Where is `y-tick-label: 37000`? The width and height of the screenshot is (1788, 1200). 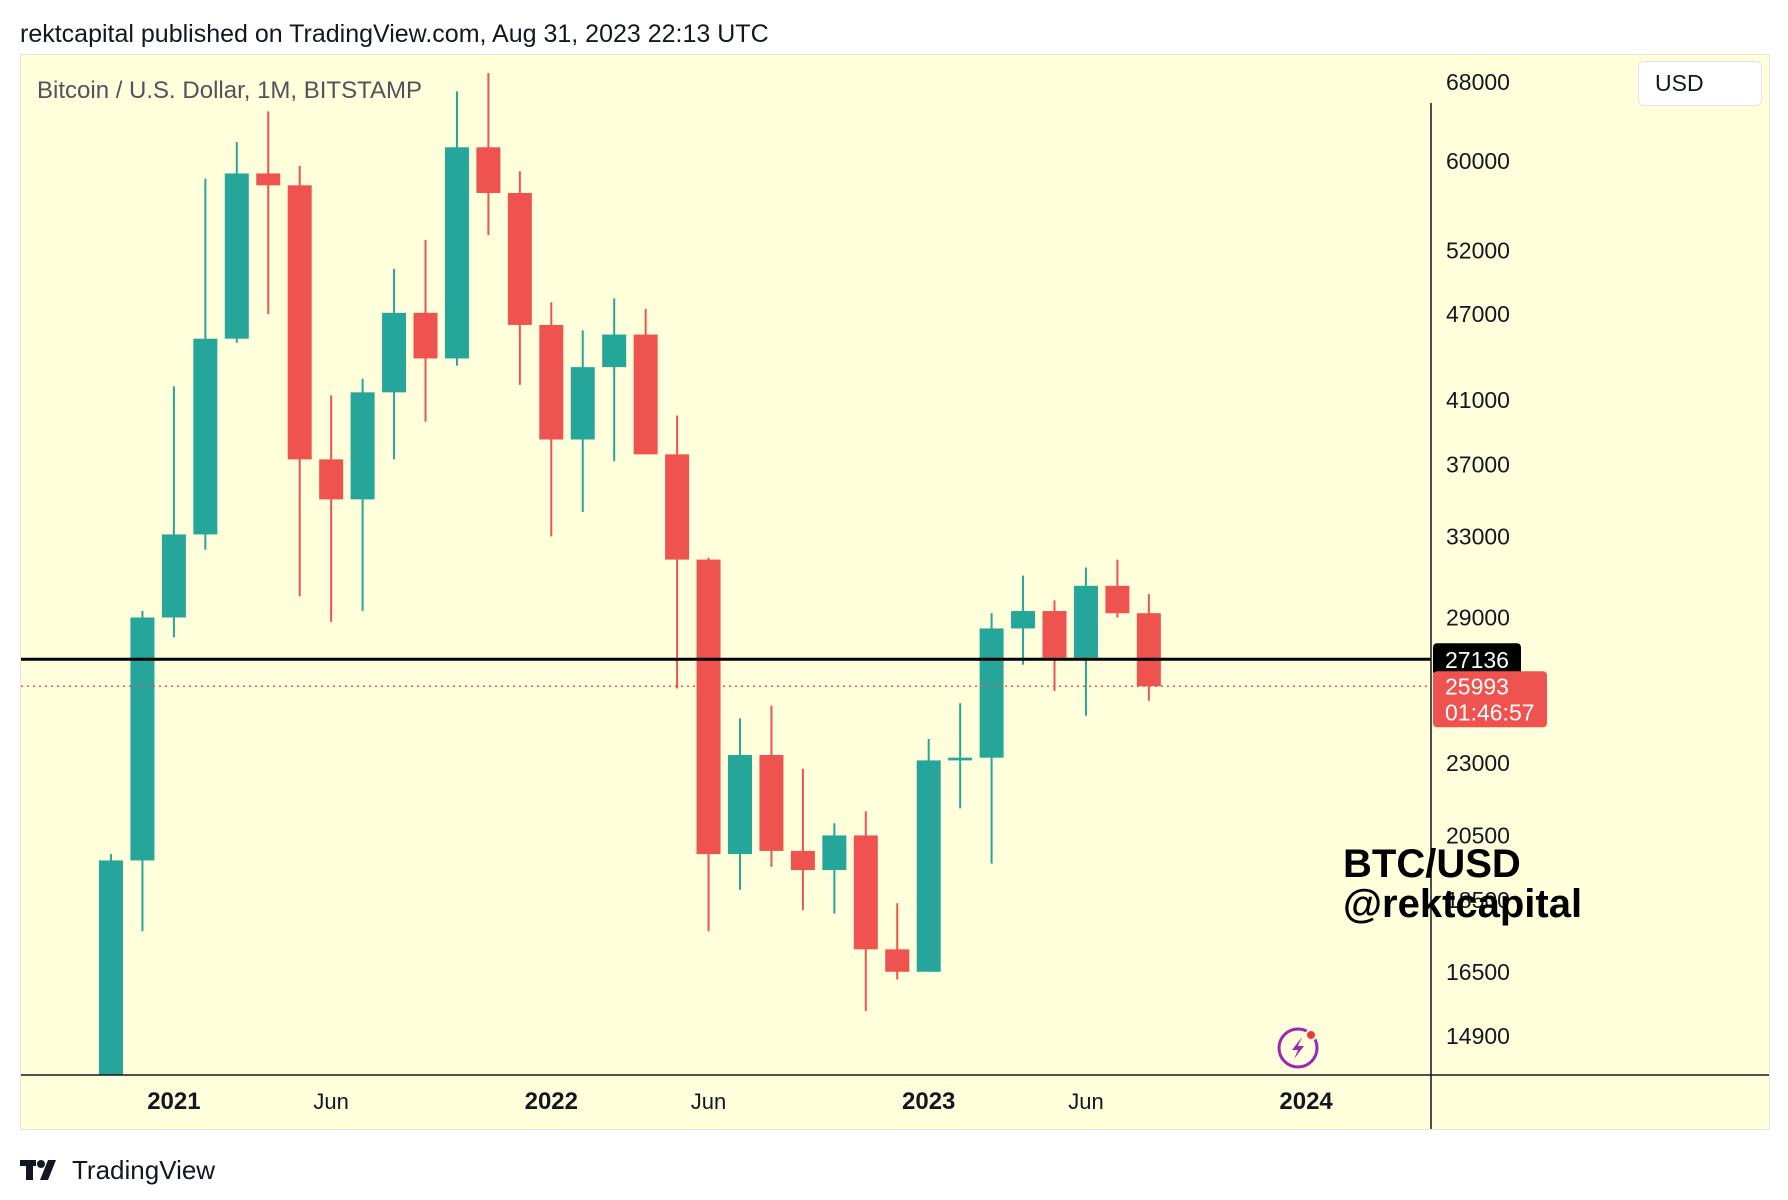 y-tick-label: 37000 is located at coordinates (1478, 464).